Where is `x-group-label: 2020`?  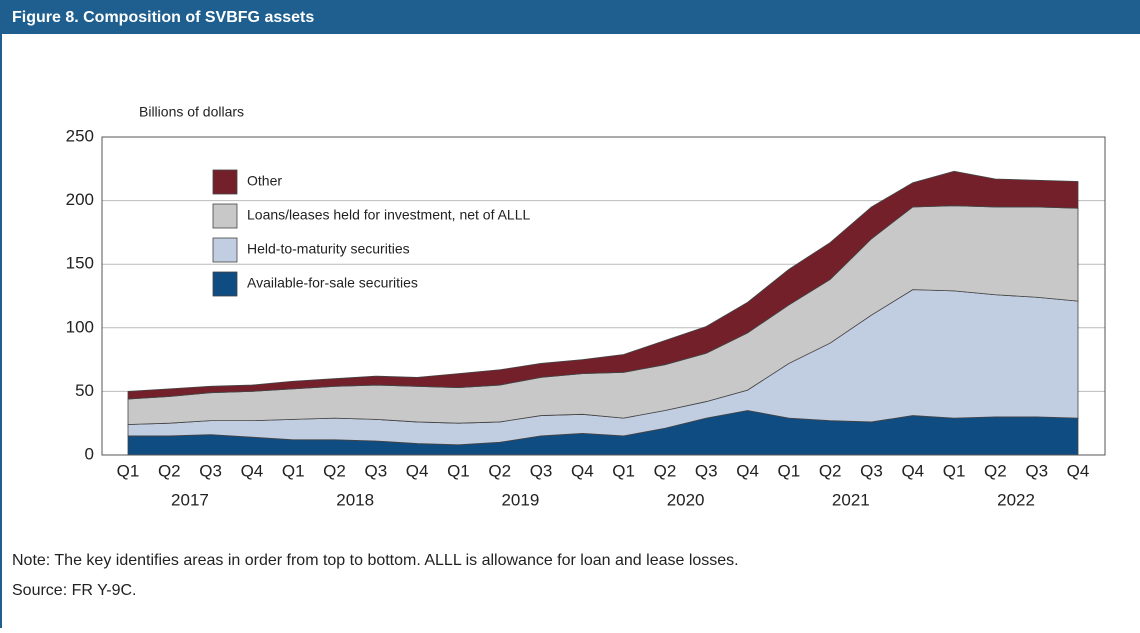
x-group-label: 2020 is located at coordinates (686, 499).